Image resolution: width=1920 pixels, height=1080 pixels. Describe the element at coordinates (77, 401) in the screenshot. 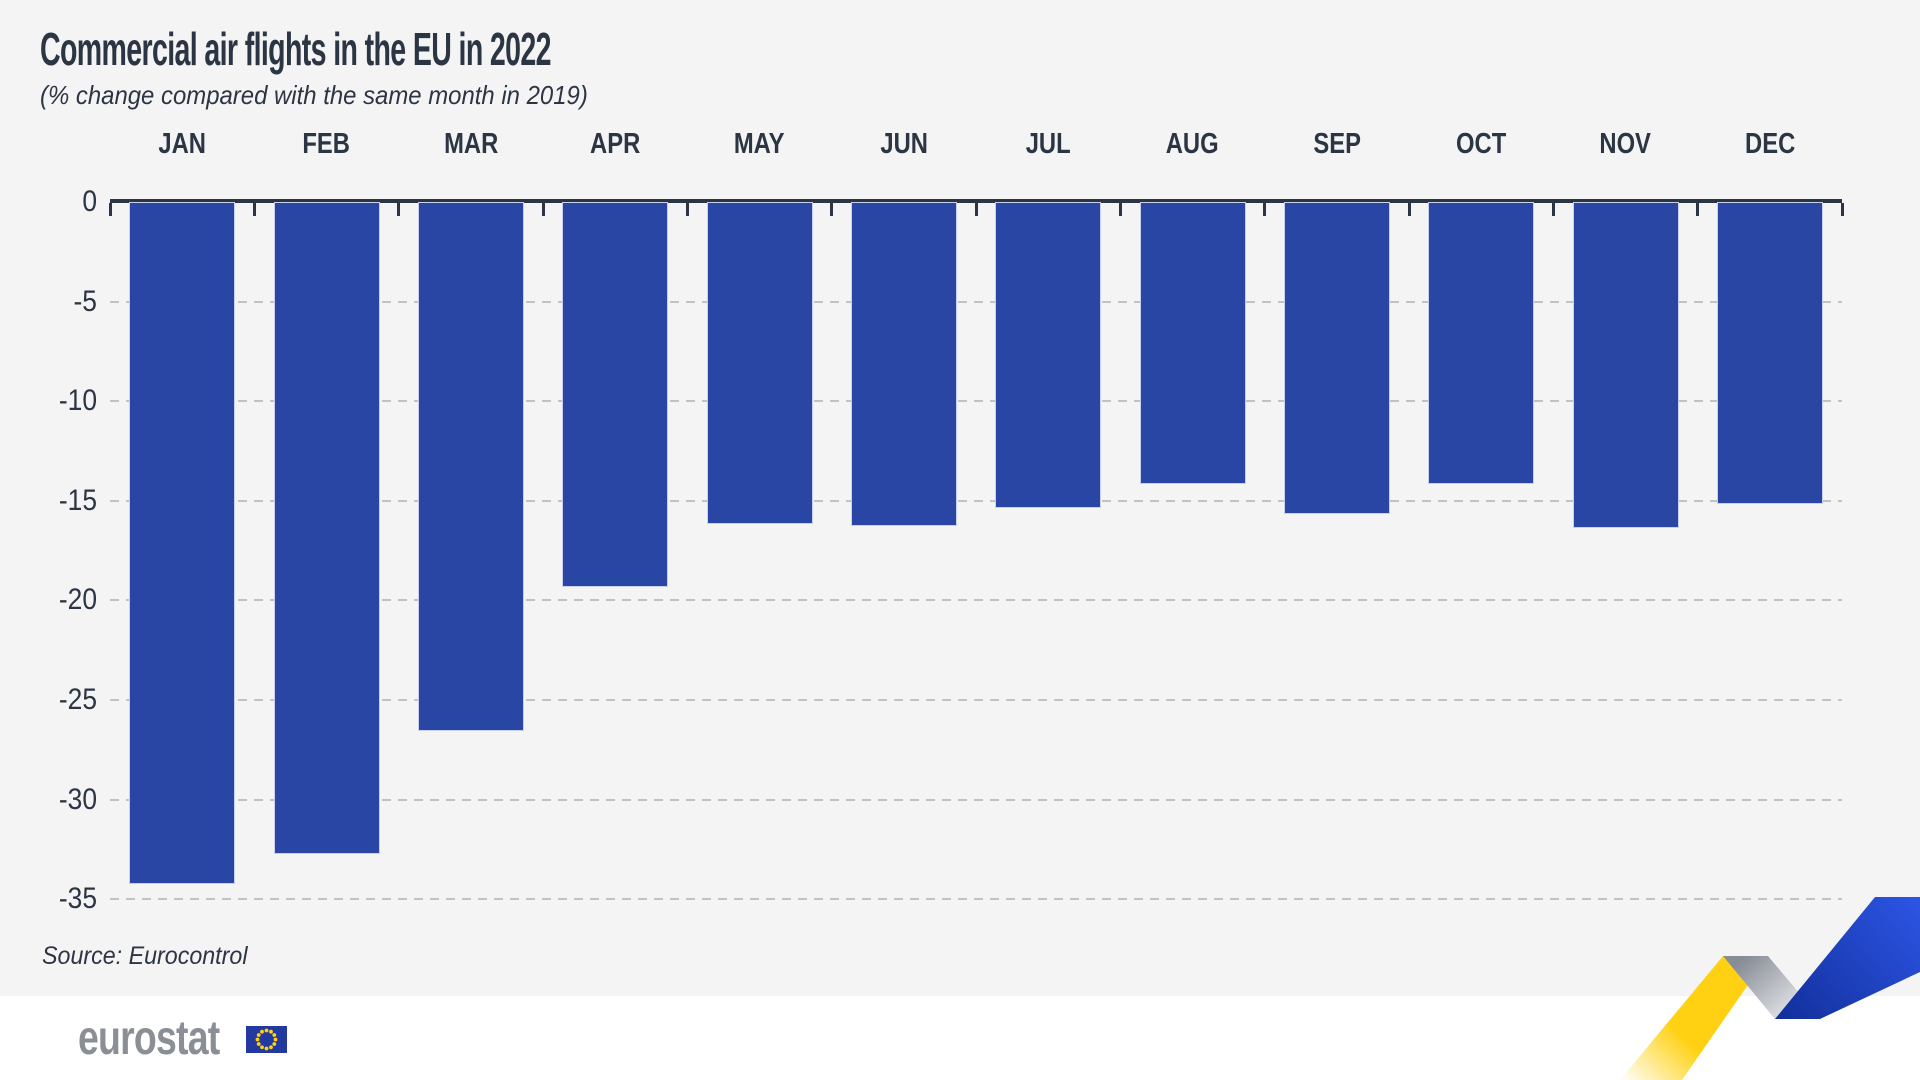

I see `y-axis-label-minus-10: -10` at that location.